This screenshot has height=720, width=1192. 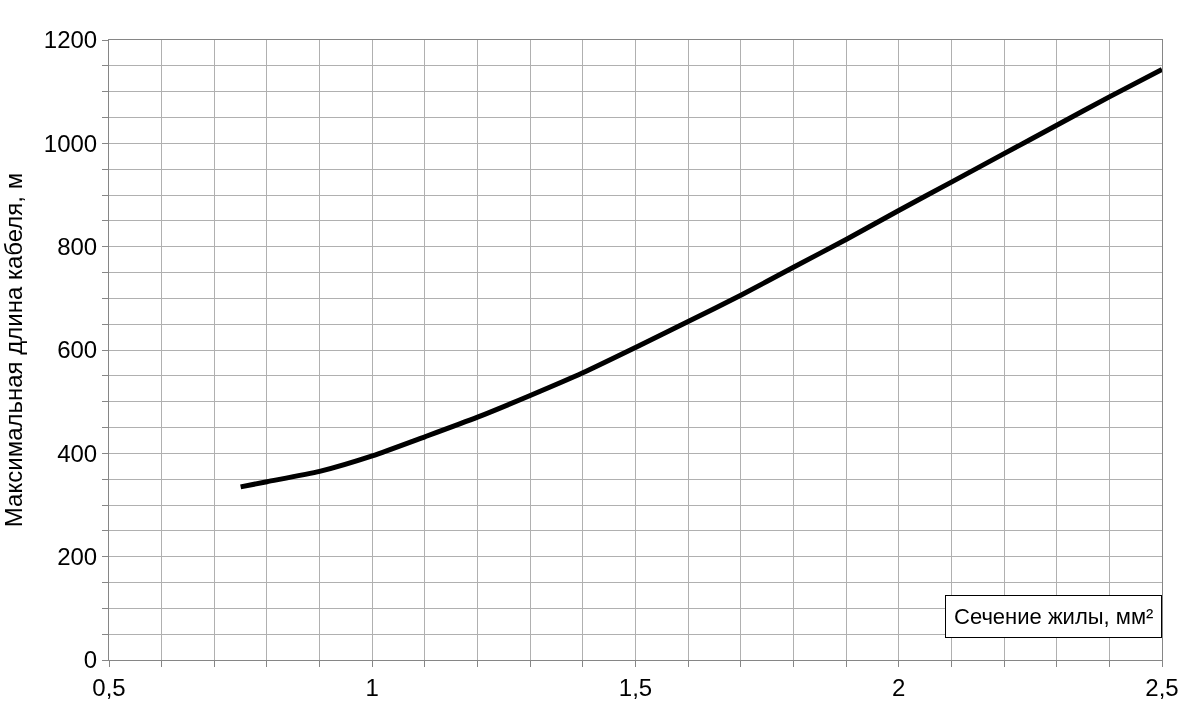 What do you see at coordinates (109, 687) in the screenshot?
I see `x-tick-label: 0,5` at bounding box center [109, 687].